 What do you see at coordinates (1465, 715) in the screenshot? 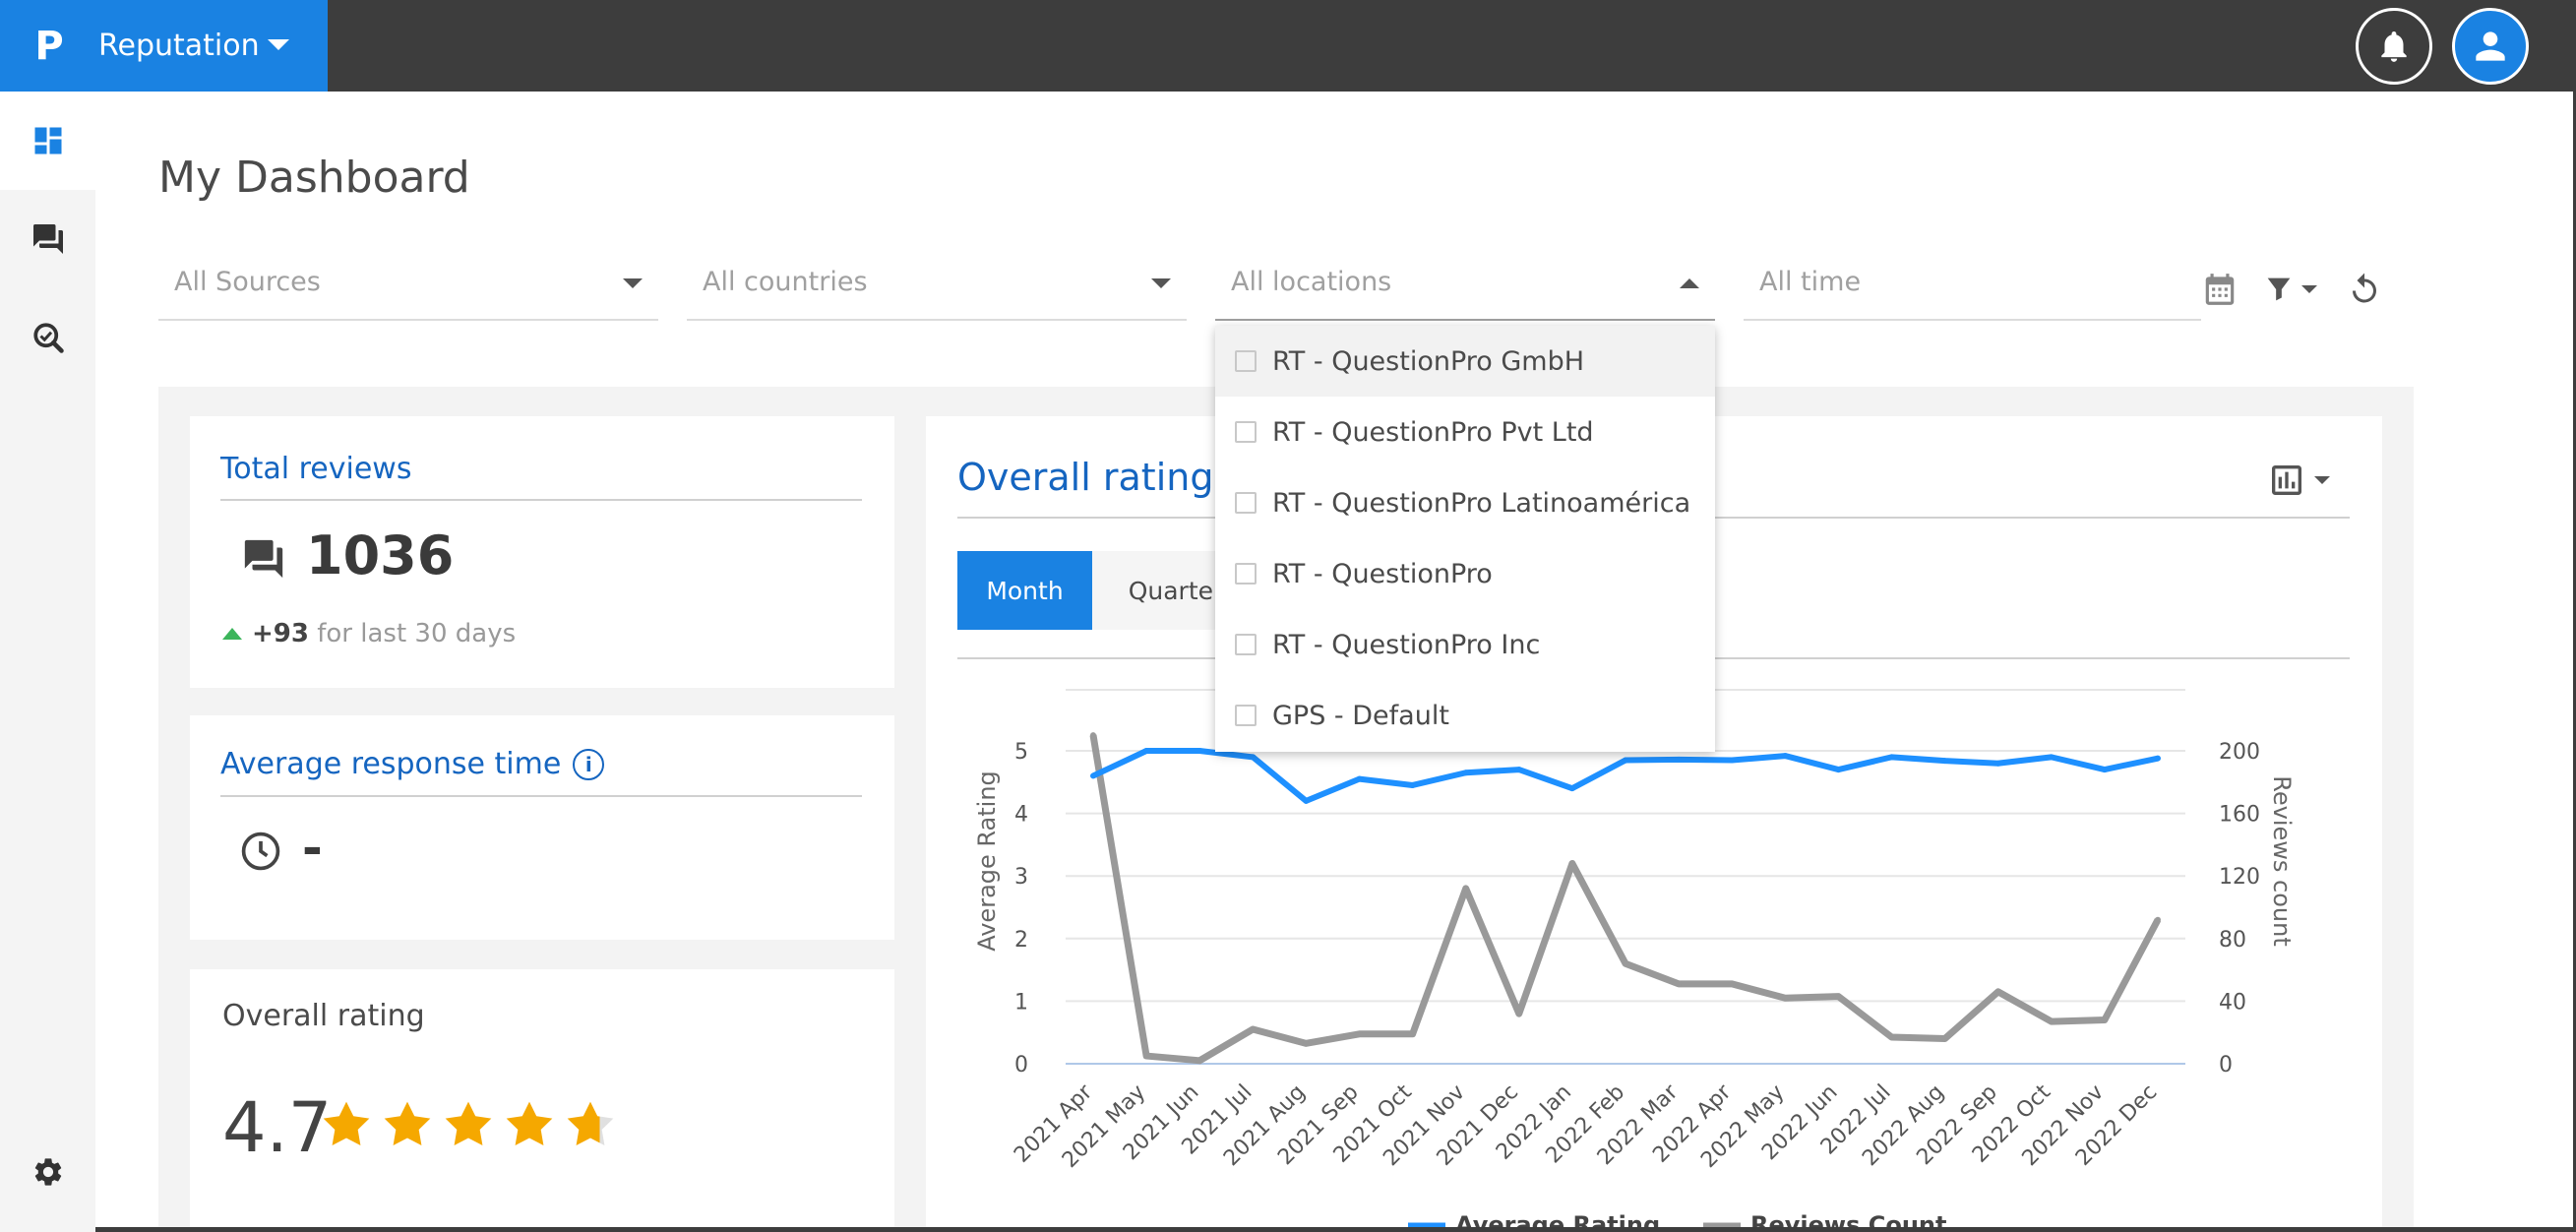
I see `location-option: GPS - Default` at bounding box center [1465, 715].